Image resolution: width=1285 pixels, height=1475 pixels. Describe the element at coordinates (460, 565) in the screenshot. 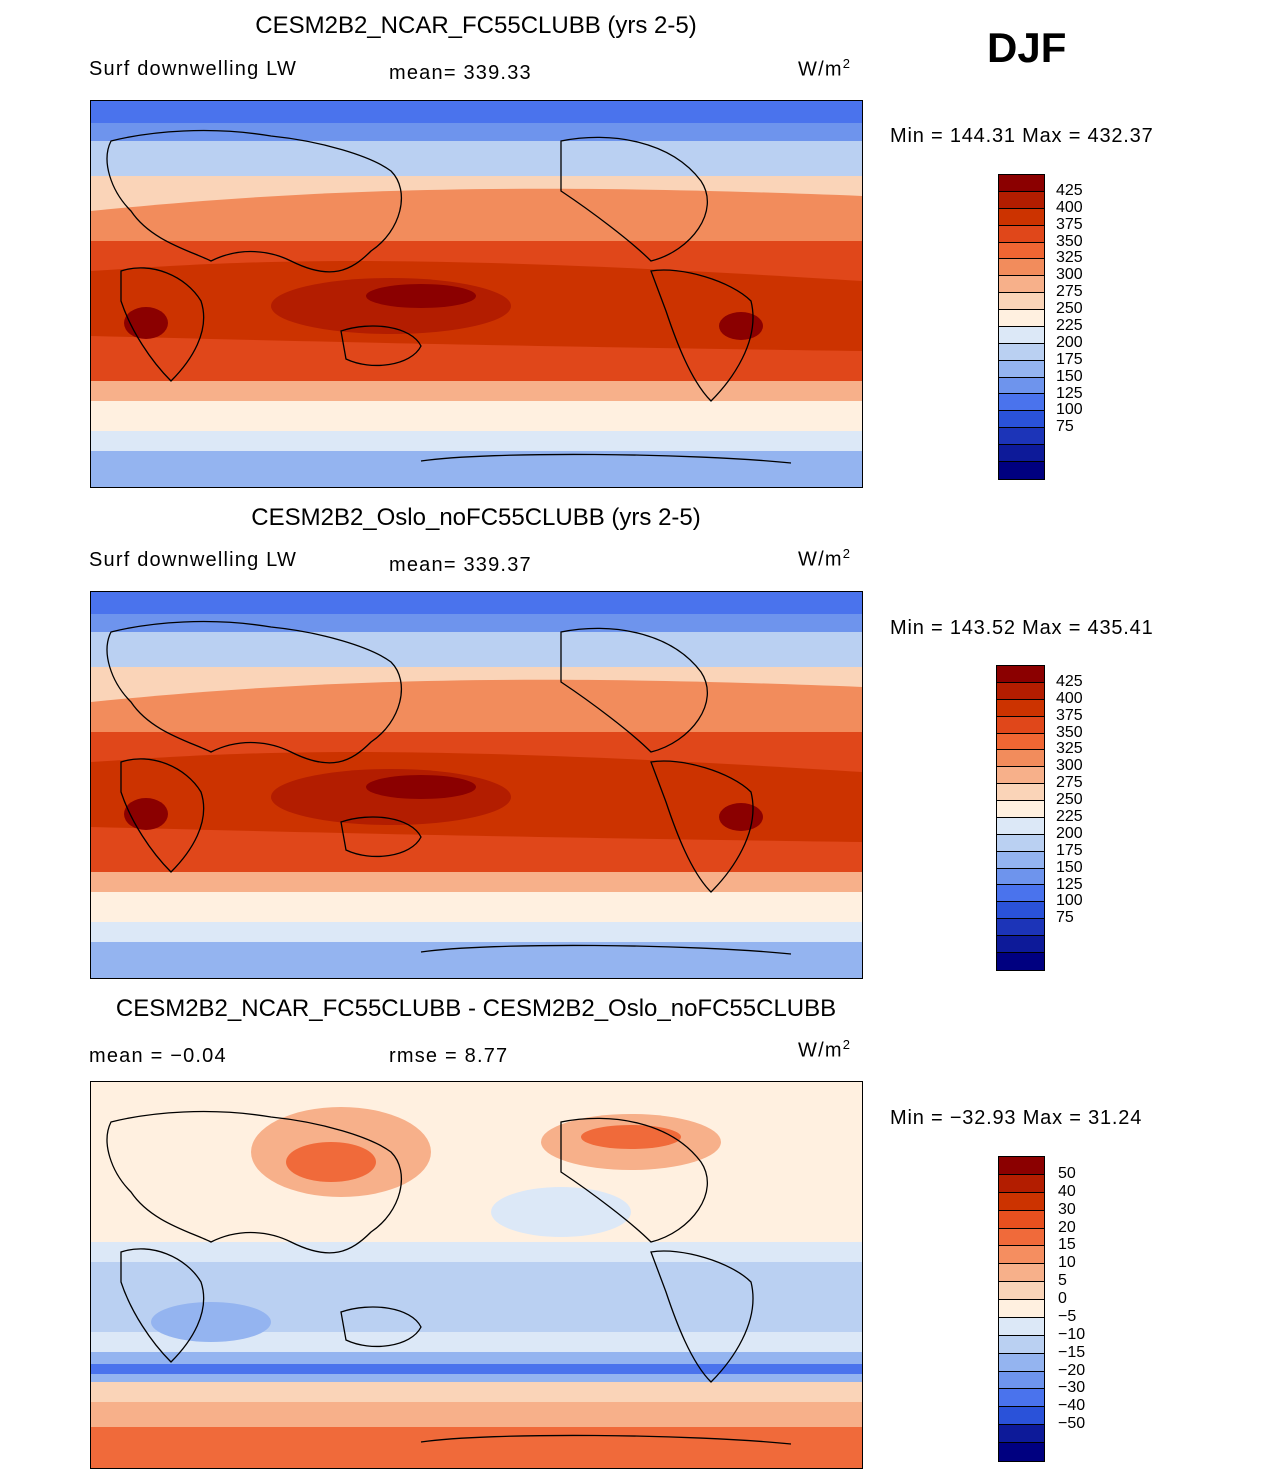

I see `panel2-mean: mean= 339.37` at that location.